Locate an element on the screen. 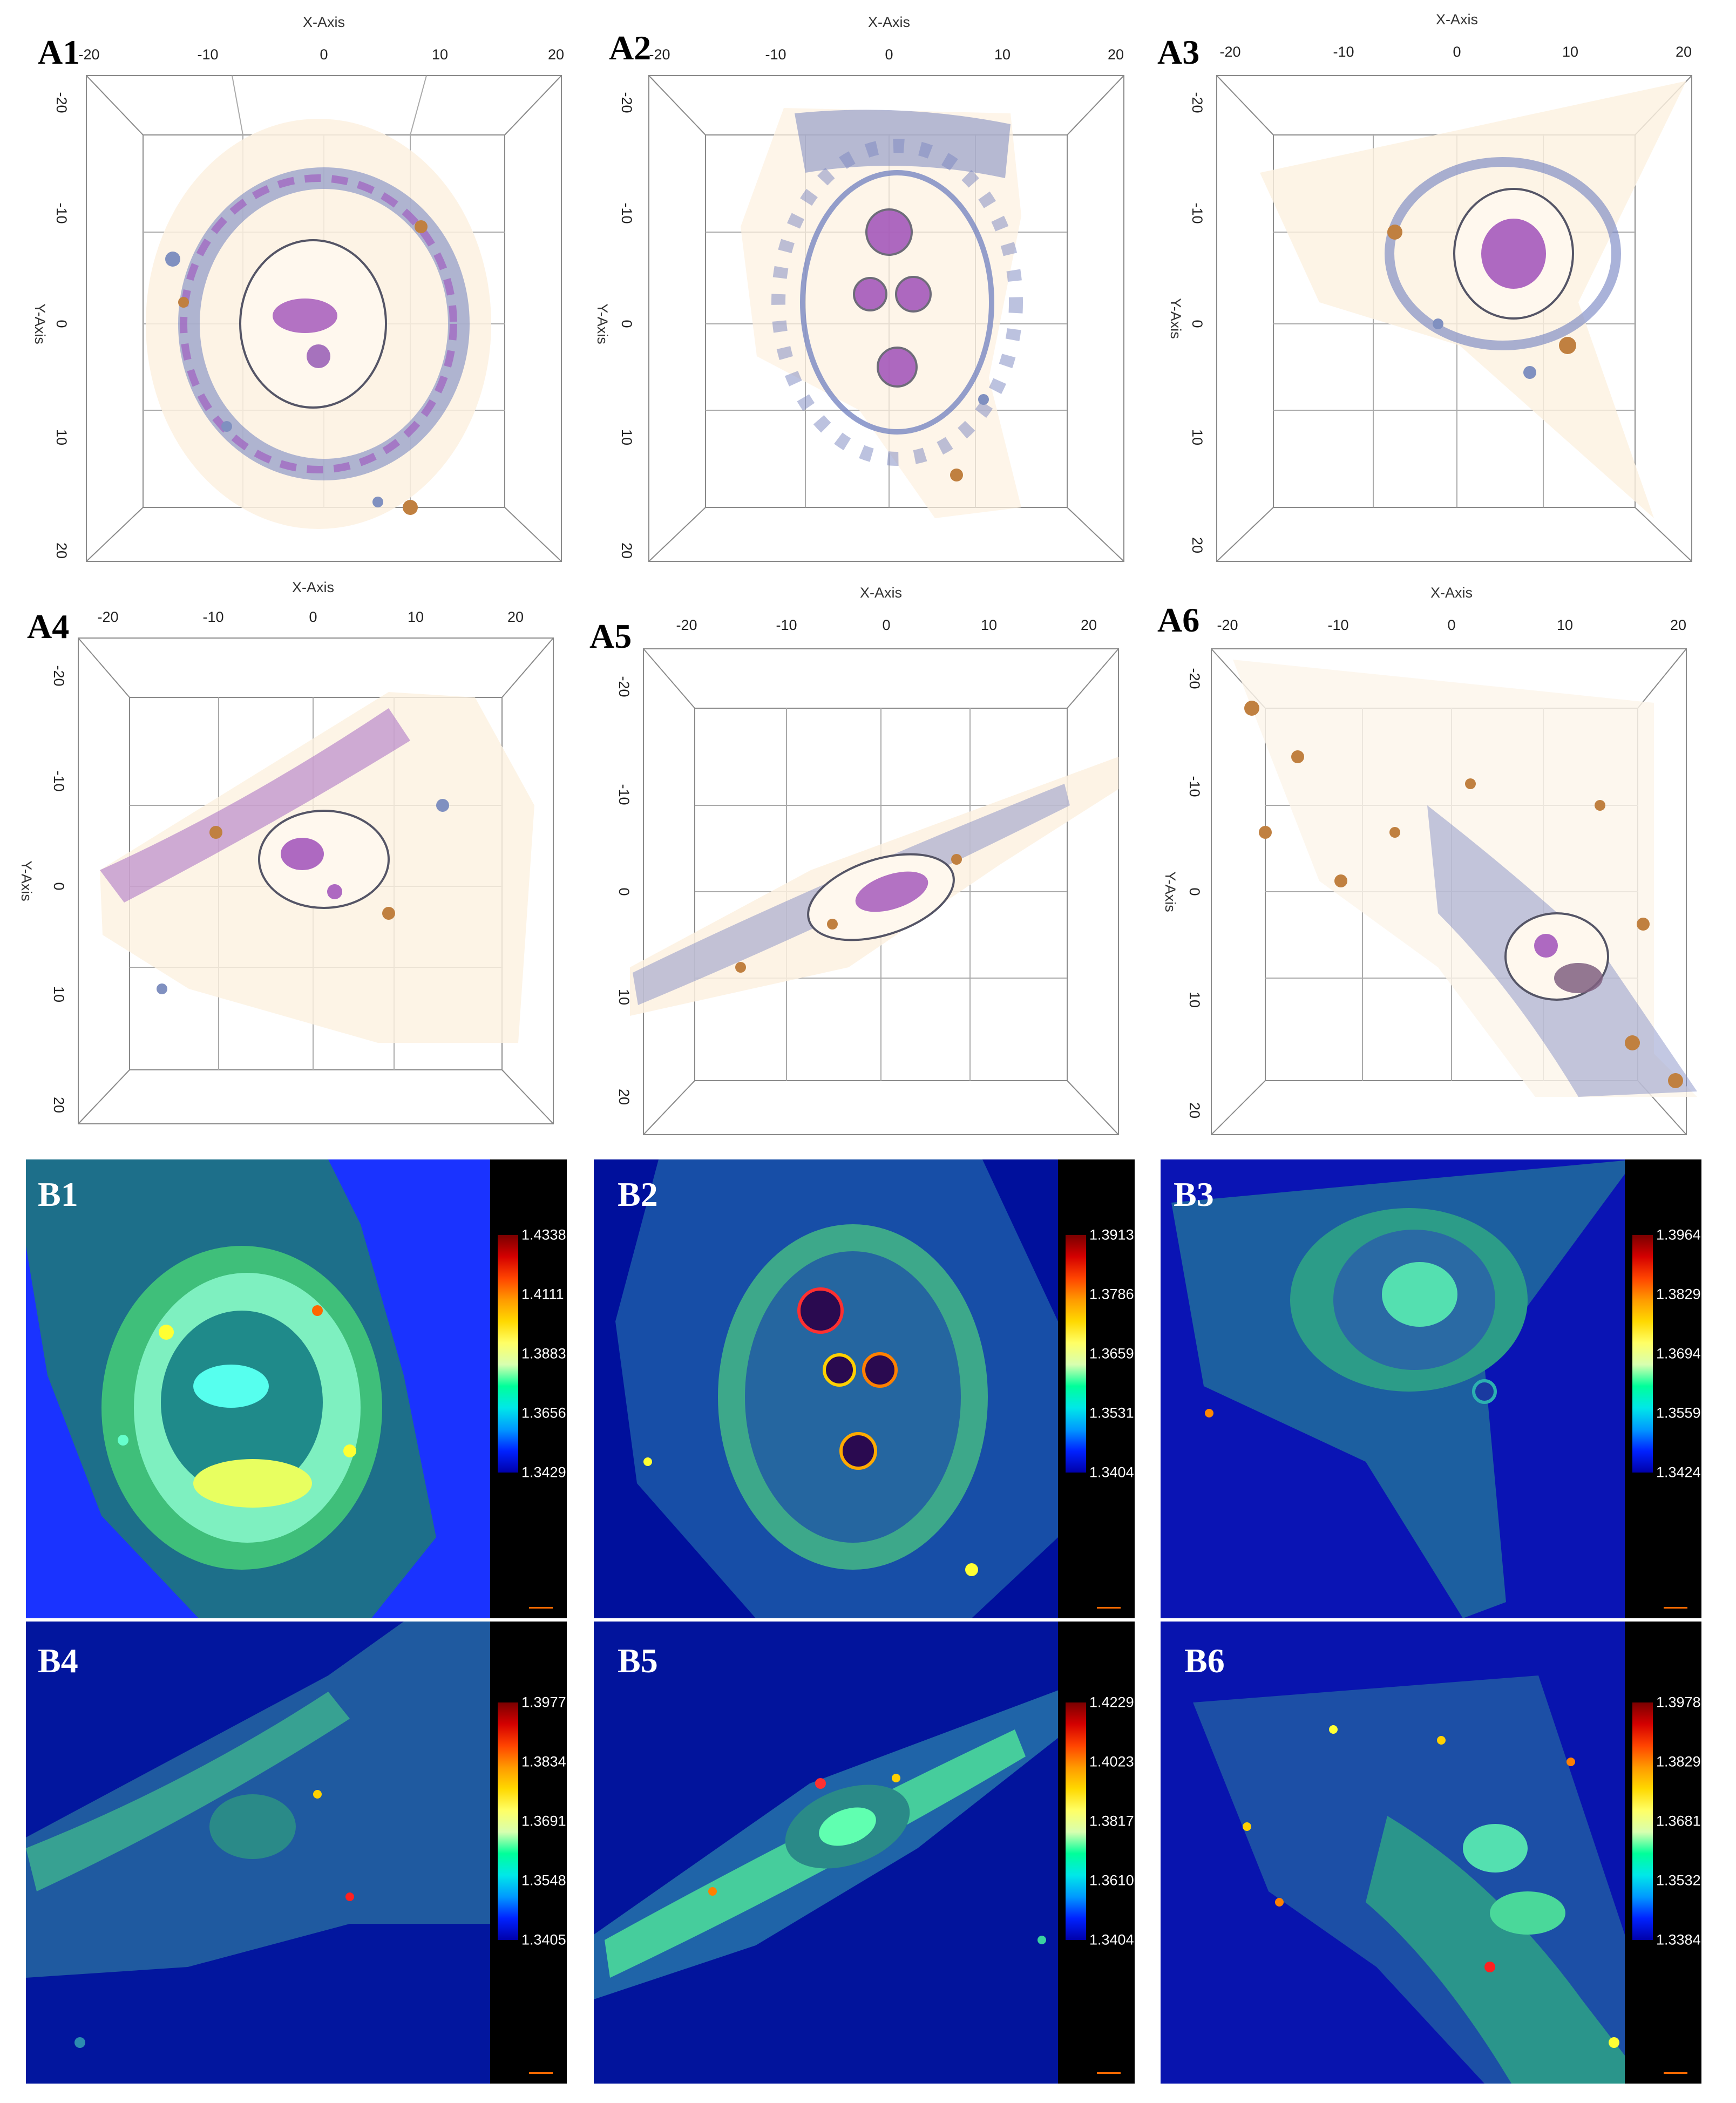 The height and width of the screenshot is (2103, 1736). colorbar-tick: 1.4023 is located at coordinates (1112, 1762).